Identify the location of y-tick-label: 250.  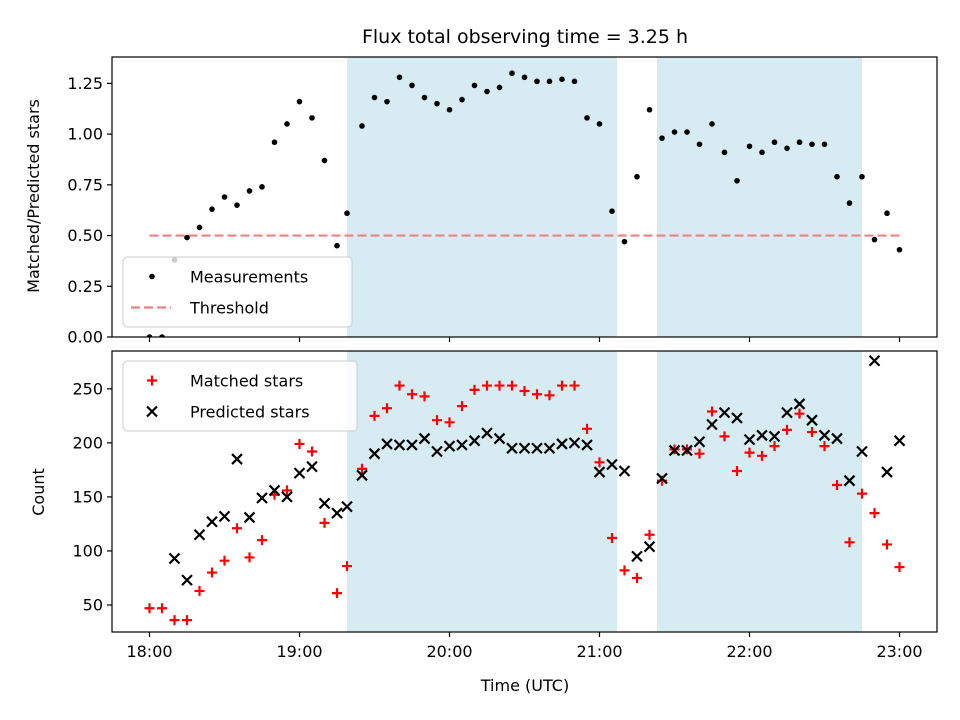
(87, 388).